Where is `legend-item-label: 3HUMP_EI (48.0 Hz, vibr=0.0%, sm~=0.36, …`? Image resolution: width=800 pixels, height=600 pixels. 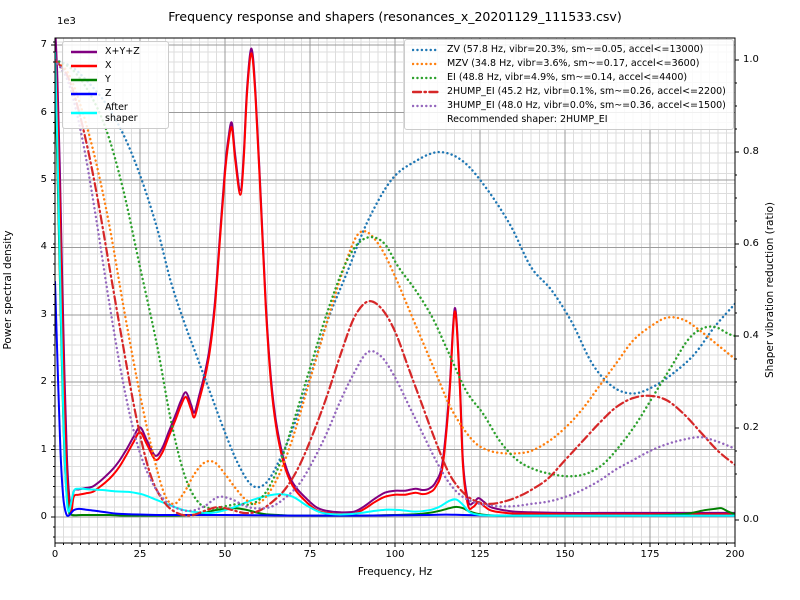
legend-item-label: 3HUMP_EI (48.0 Hz, vibr=0.0%, sm~=0.36, … is located at coordinates (586, 105).